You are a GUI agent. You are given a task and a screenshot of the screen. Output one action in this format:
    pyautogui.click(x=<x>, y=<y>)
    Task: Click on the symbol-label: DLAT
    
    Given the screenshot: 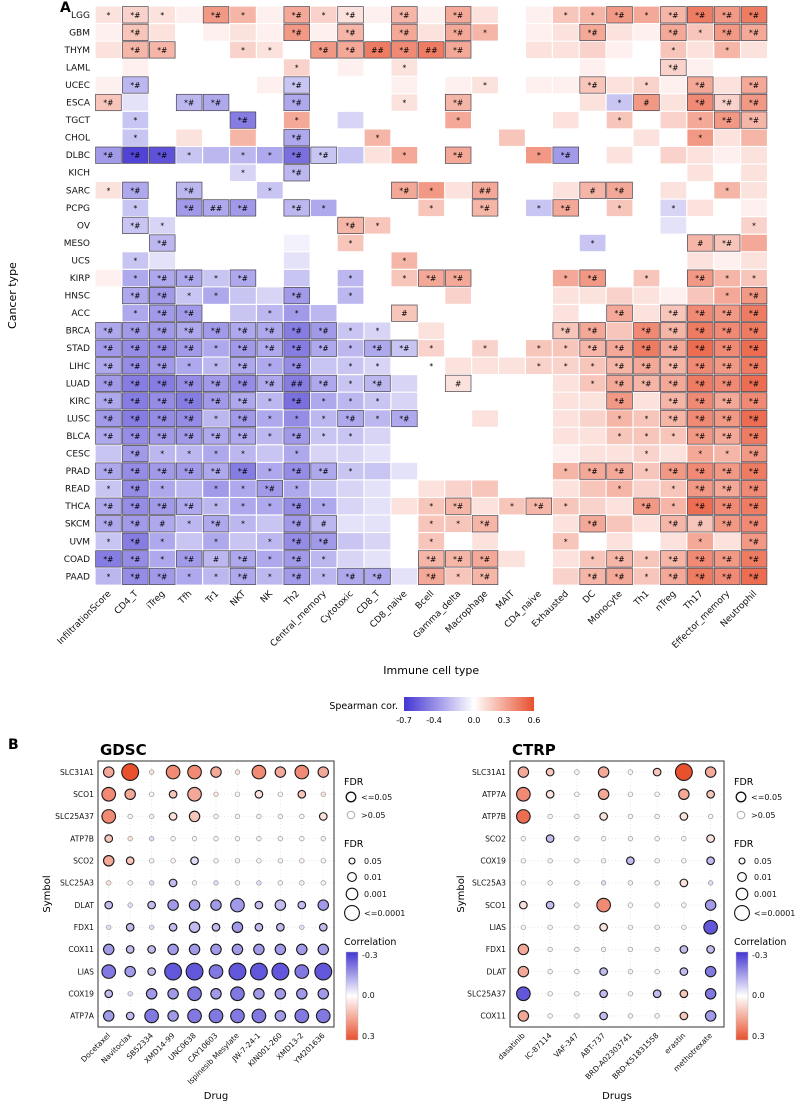 What is the action you would take?
    pyautogui.click(x=497, y=971)
    